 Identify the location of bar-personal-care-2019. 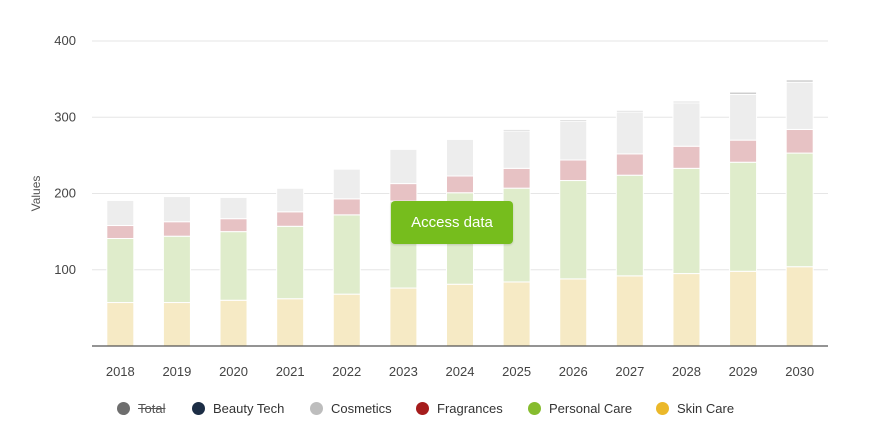
(176, 269).